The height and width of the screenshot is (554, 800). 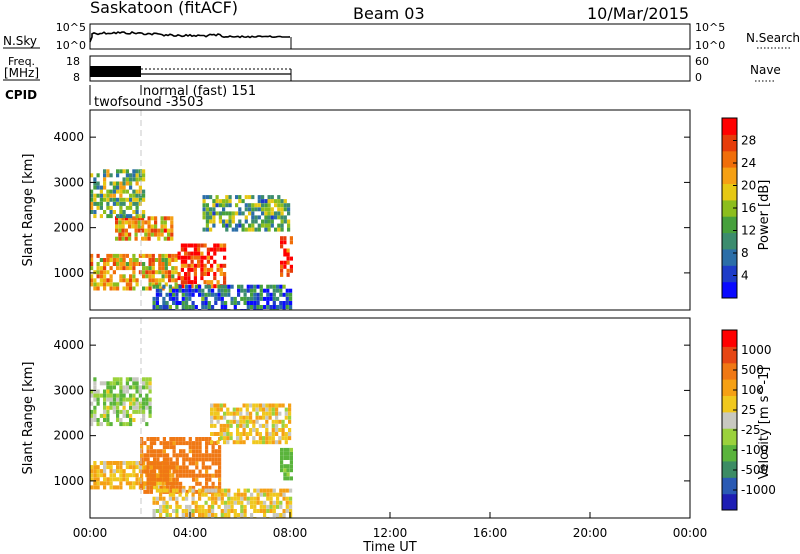 I want to click on noise-left-tick-top: 10^5, so click(x=71, y=27).